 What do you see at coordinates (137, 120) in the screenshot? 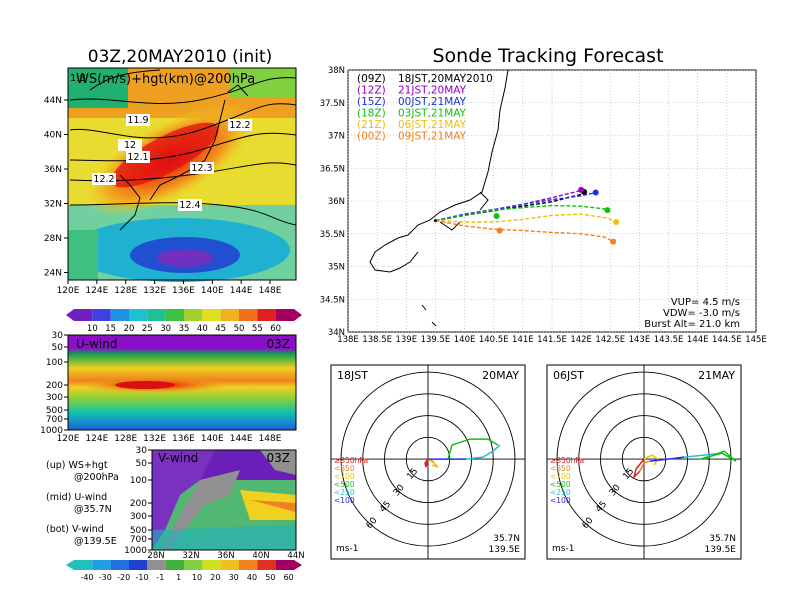
I see `contour-label: 11.9` at bounding box center [137, 120].